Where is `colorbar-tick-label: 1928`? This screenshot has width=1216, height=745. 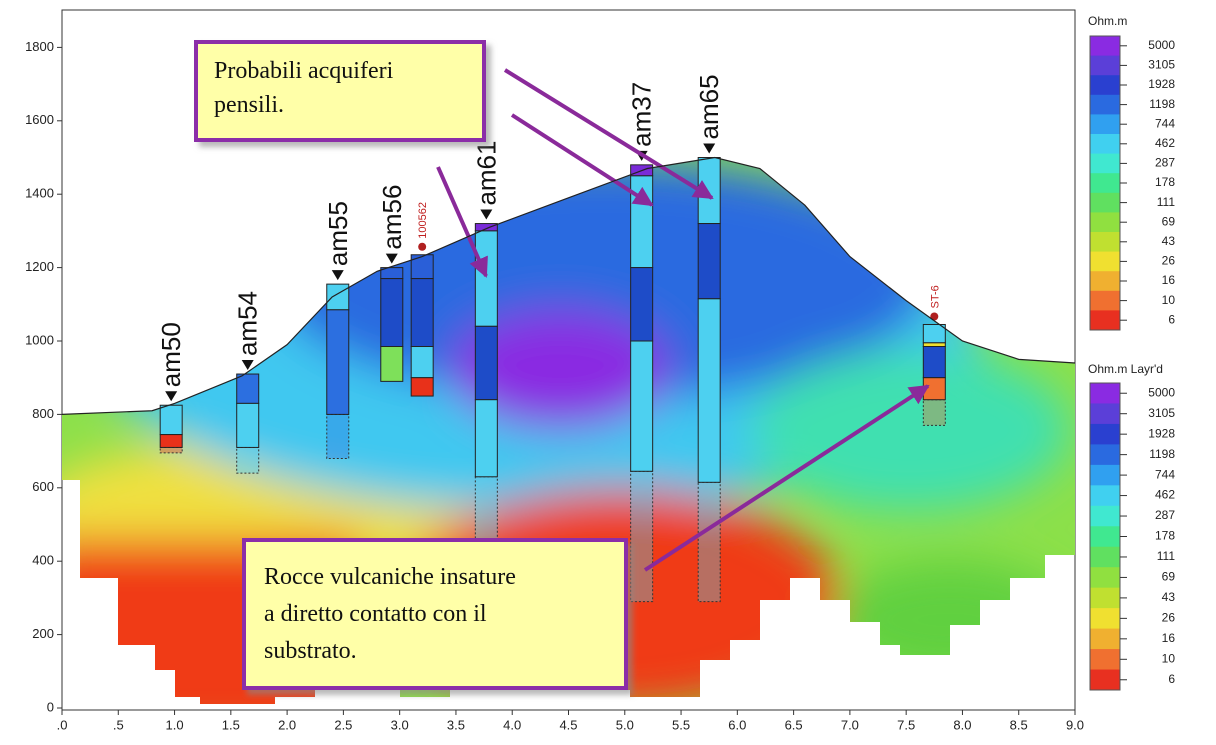
colorbar-tick-label: 1928 is located at coordinates (1161, 84).